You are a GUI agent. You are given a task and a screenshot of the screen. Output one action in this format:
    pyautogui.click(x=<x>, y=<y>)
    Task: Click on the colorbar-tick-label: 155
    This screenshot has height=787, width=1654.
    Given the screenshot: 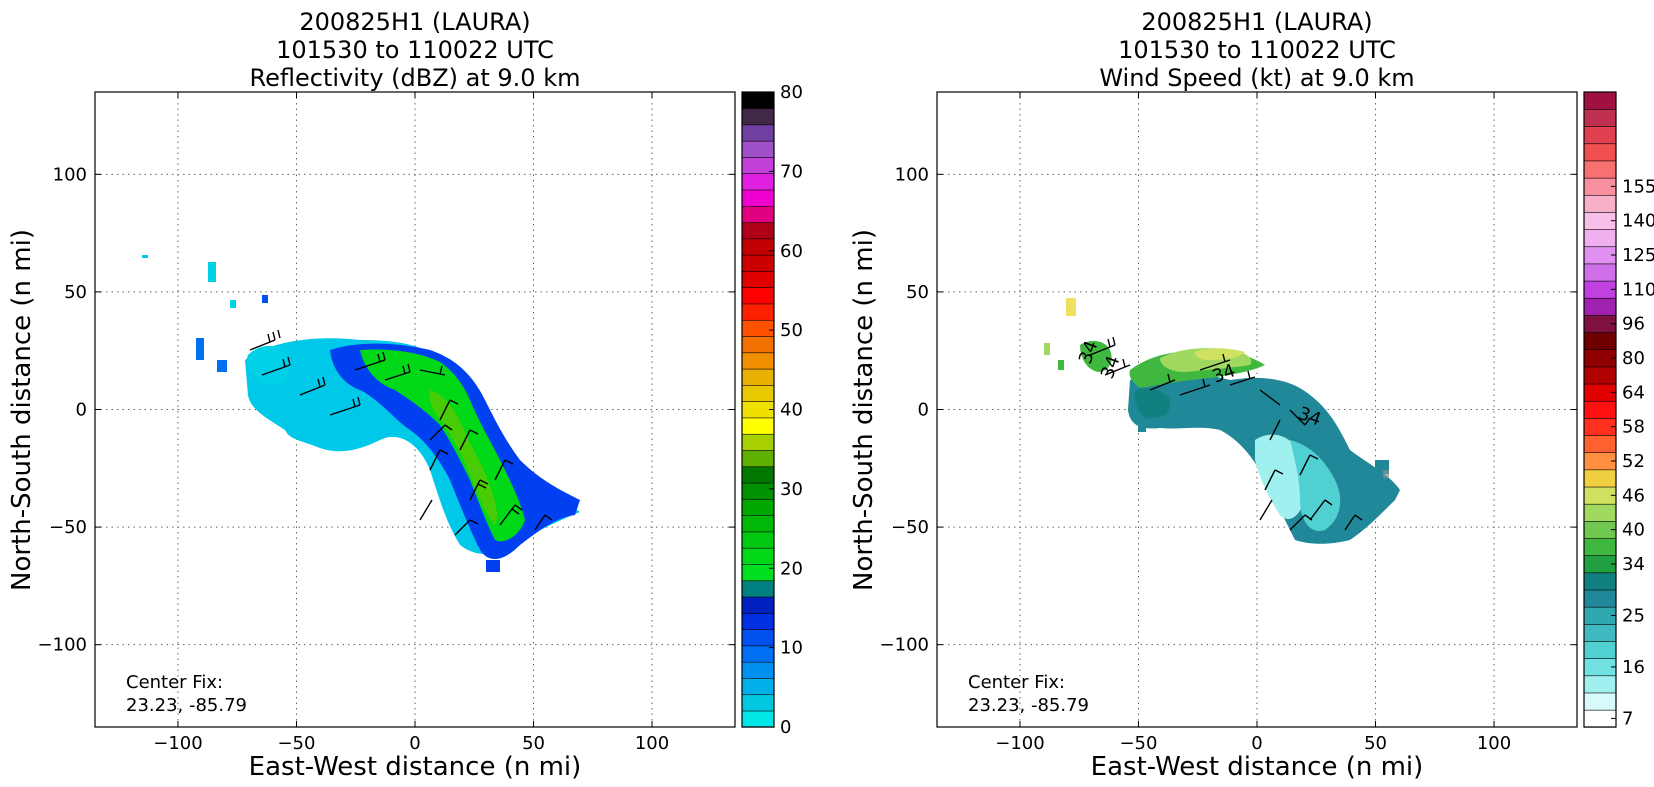 What is the action you would take?
    pyautogui.click(x=1638, y=186)
    